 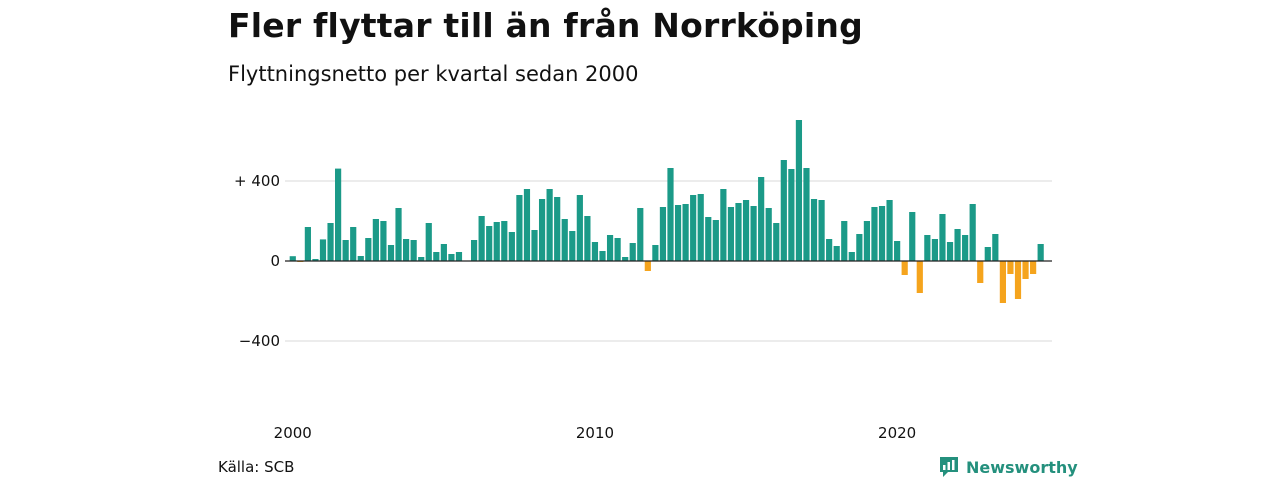 What do you see at coordinates (1008, 467) in the screenshot?
I see `brand-logo: Newsworthy` at bounding box center [1008, 467].